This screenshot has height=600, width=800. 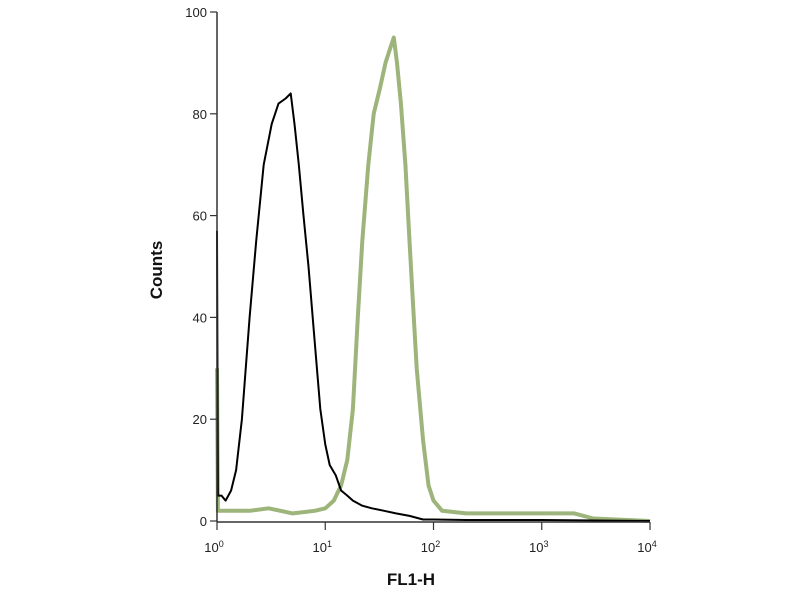 I want to click on y-tick-label: 100, so click(x=196, y=12).